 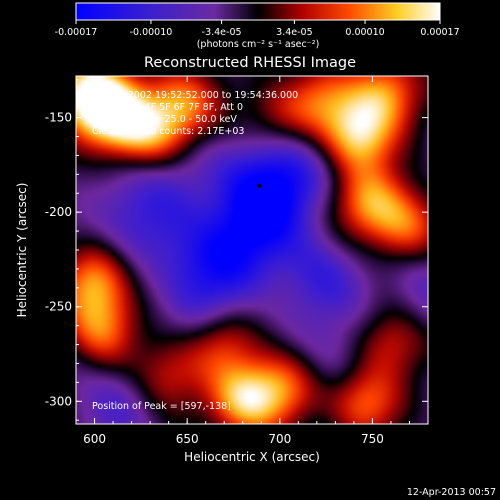 I want to click on y-tick-label: -300, so click(x=58, y=401).